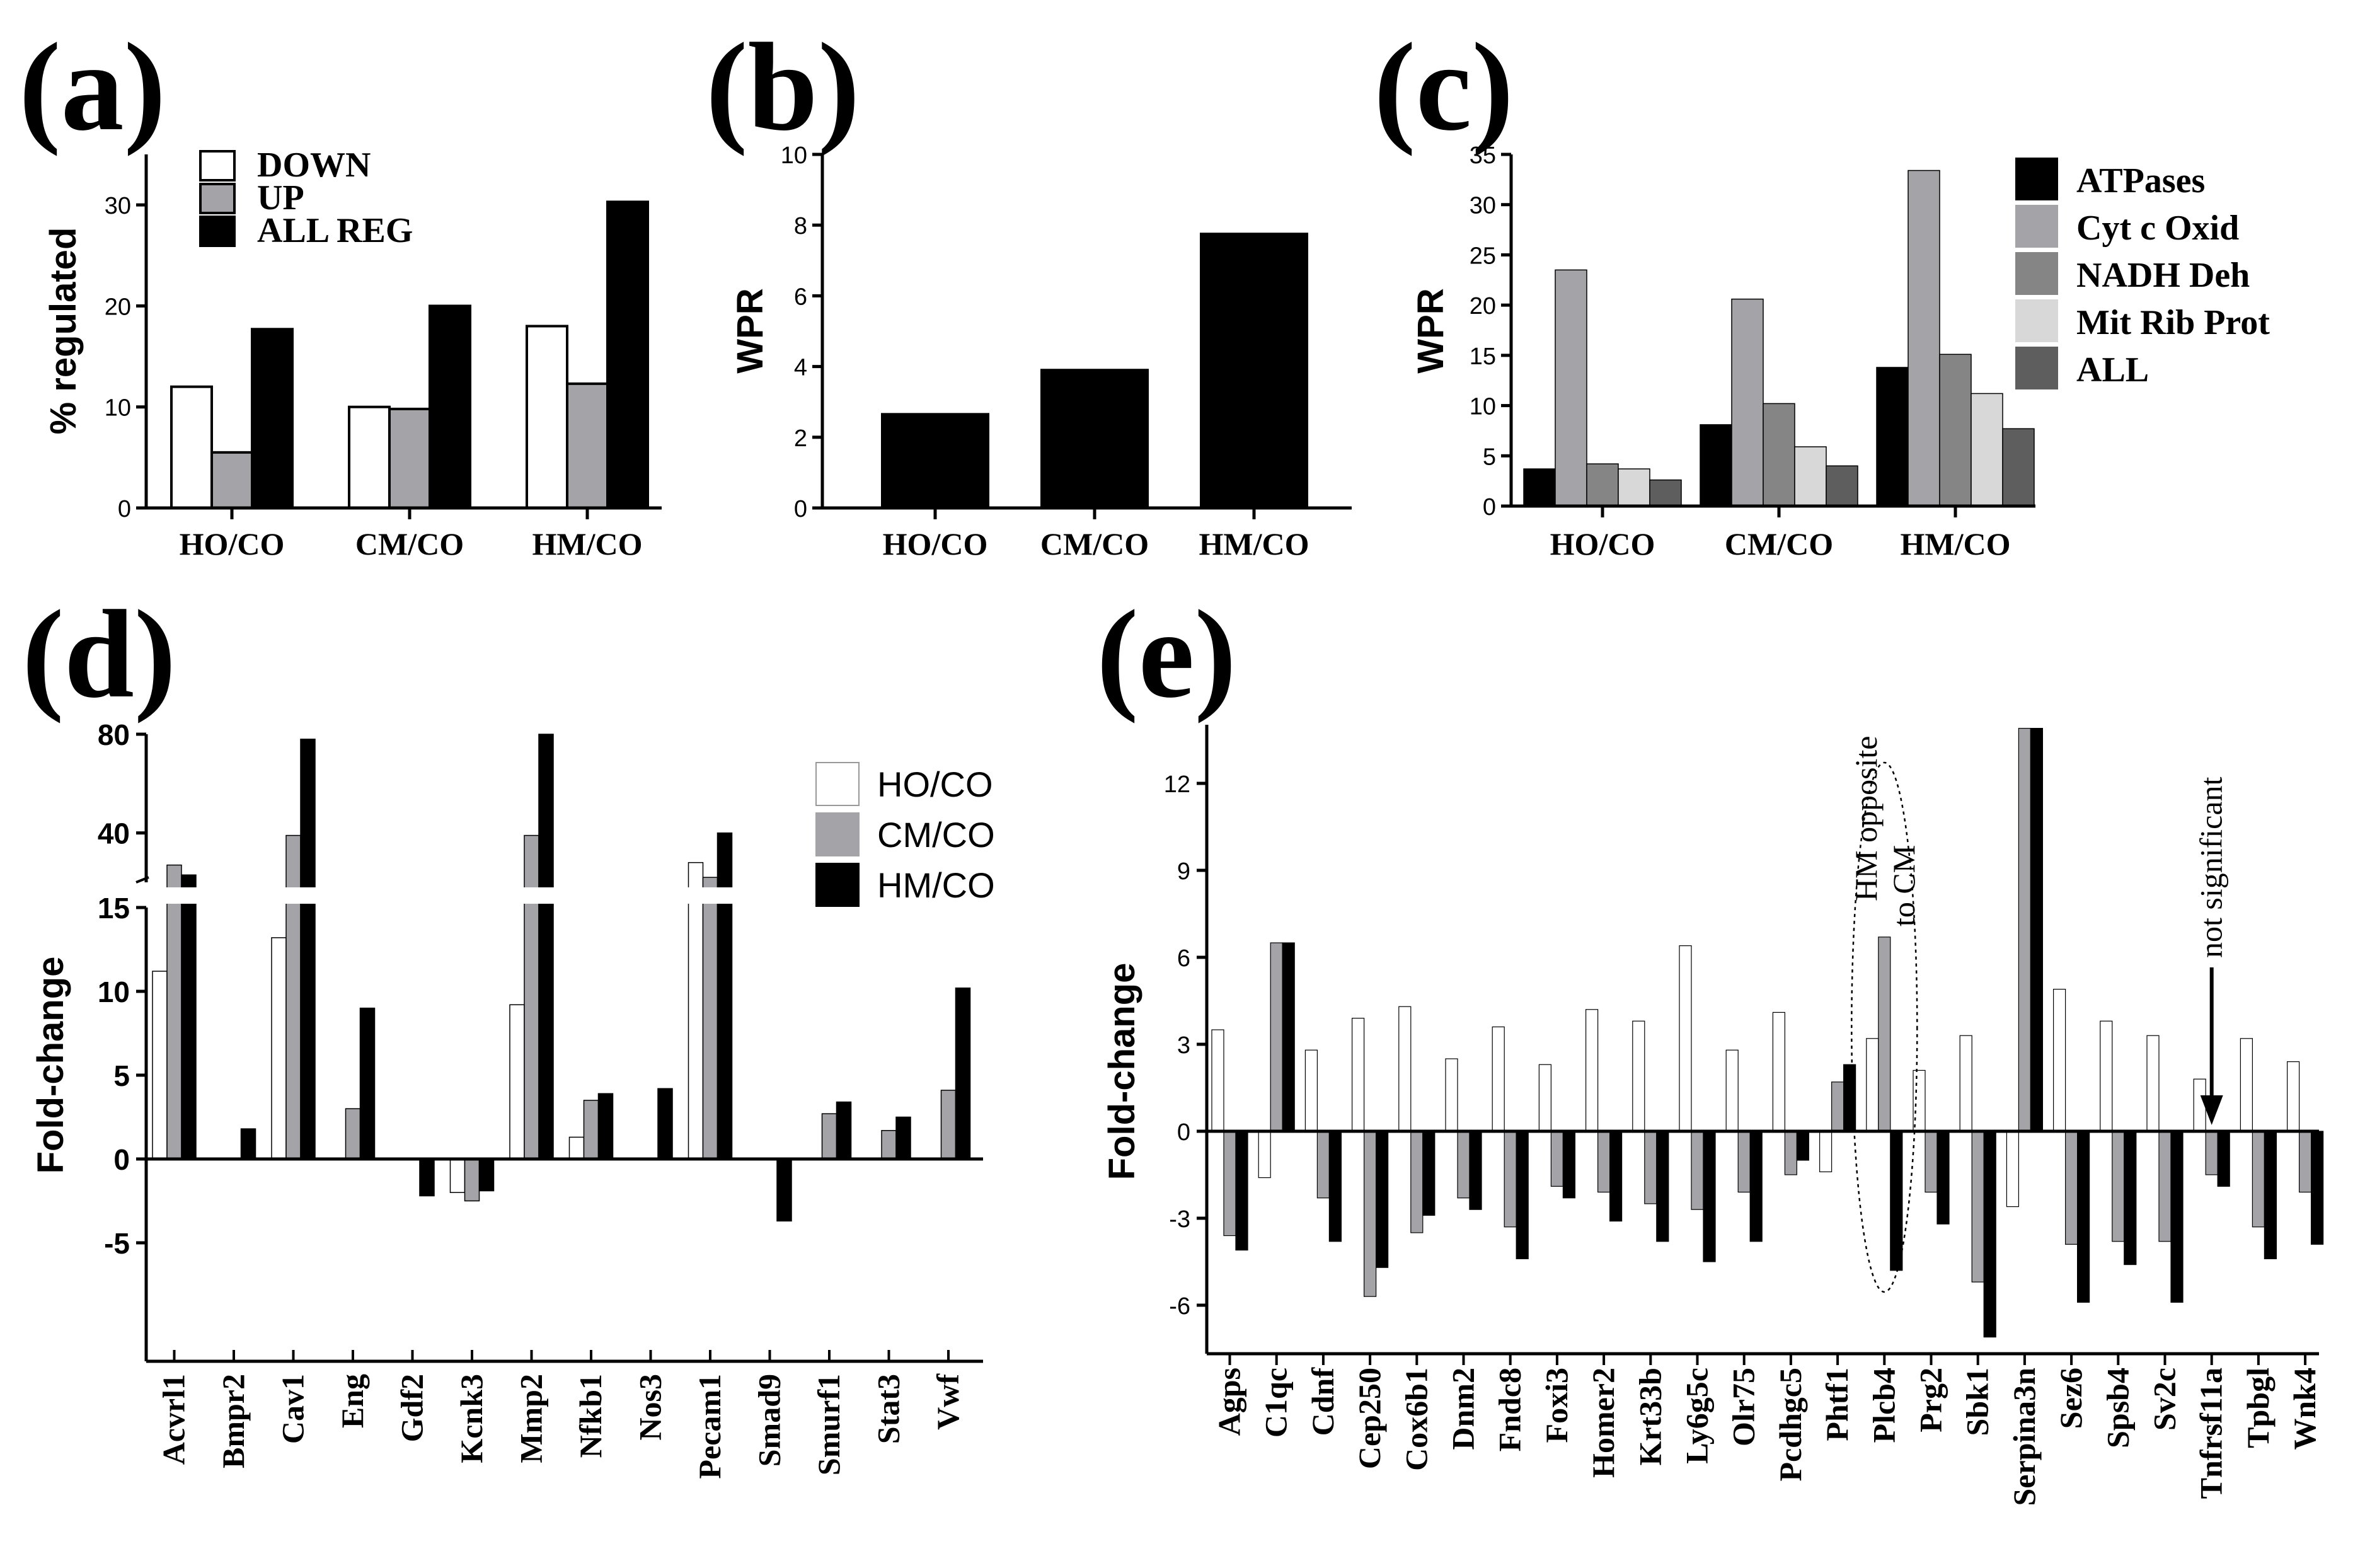  What do you see at coordinates (1866, 819) in the screenshot?
I see `annotation-hm-opposite: HM opposite` at bounding box center [1866, 819].